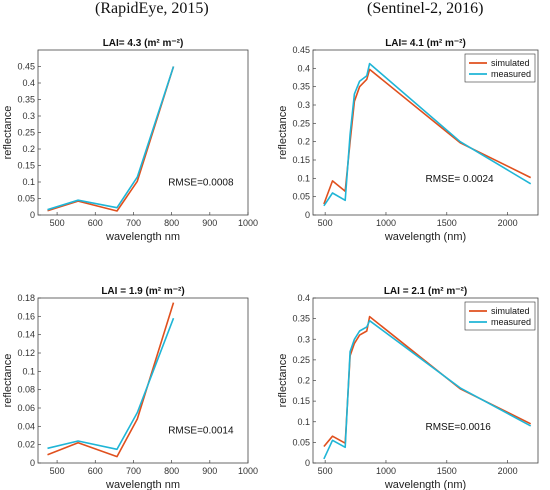 The image size is (550, 490). I want to click on header-rapideye: (RapidEye, 2015), so click(152, 8).